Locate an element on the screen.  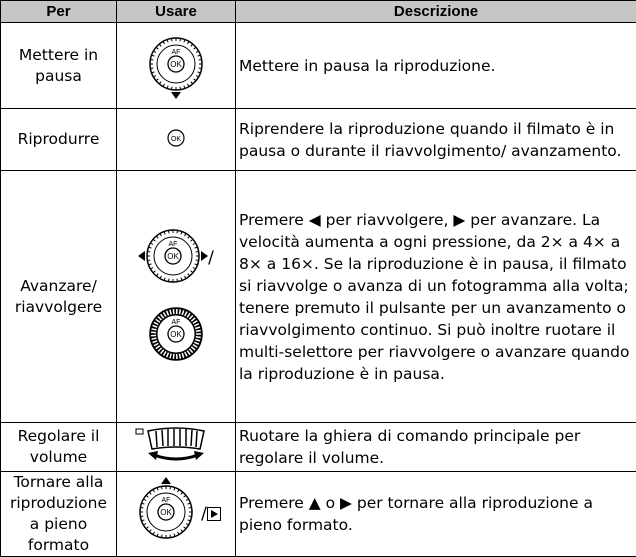
header: Per is located at coordinates (59, 12).